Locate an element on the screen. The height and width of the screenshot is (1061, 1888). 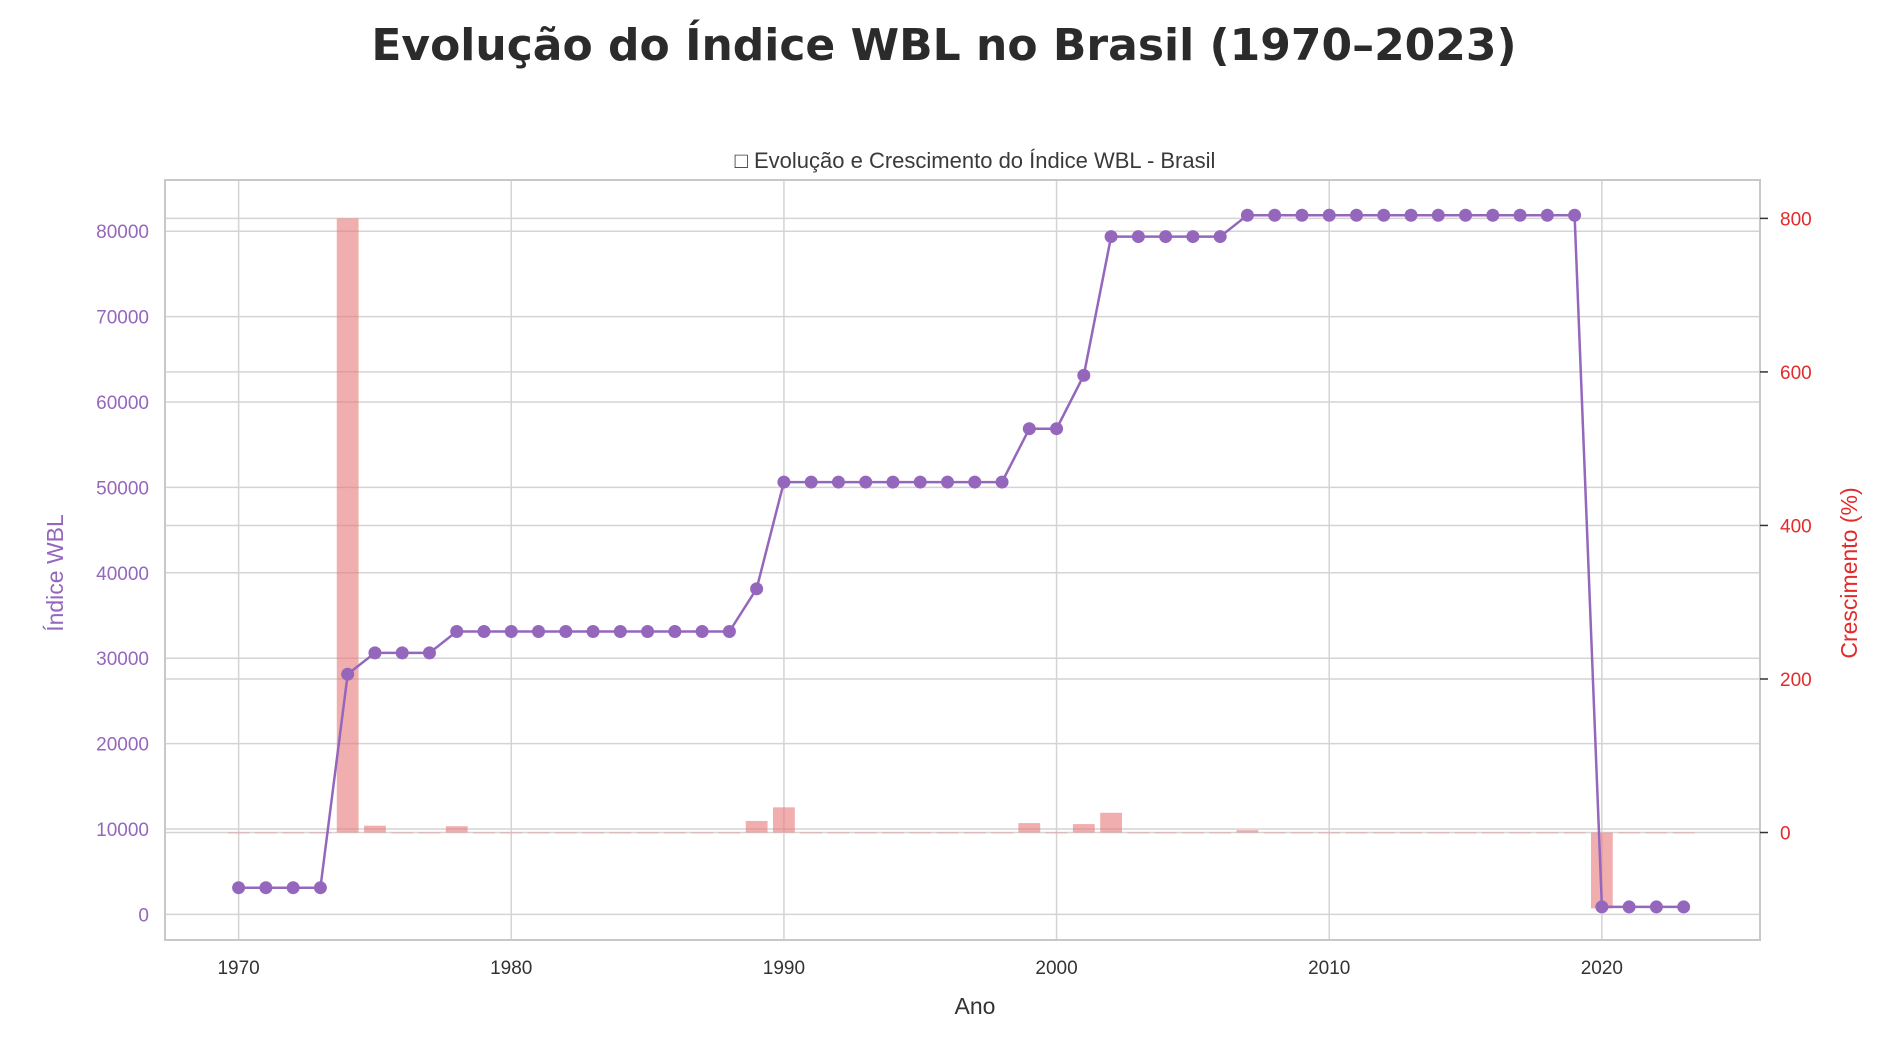
right-y-tick-label: 200 is located at coordinates (1796, 680).